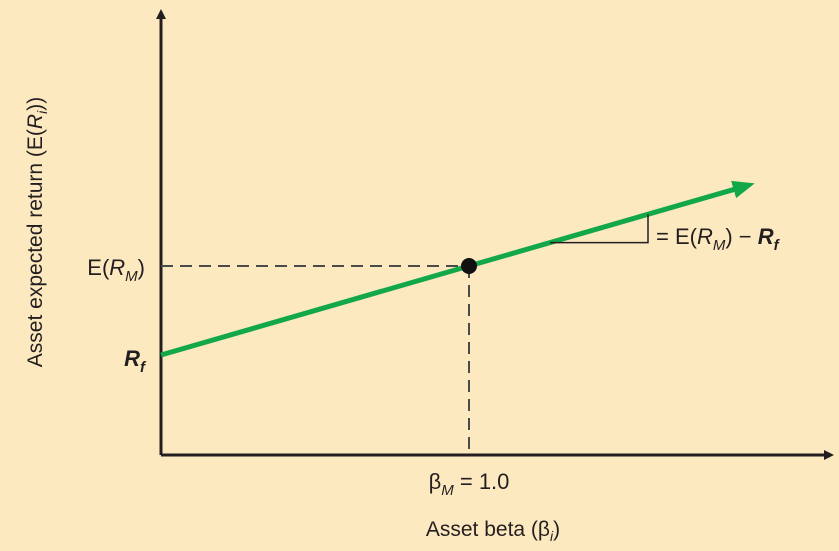 Image resolution: width=839 pixels, height=551 pixels. I want to click on y-tick-risk-free: Rf, so click(135, 361).